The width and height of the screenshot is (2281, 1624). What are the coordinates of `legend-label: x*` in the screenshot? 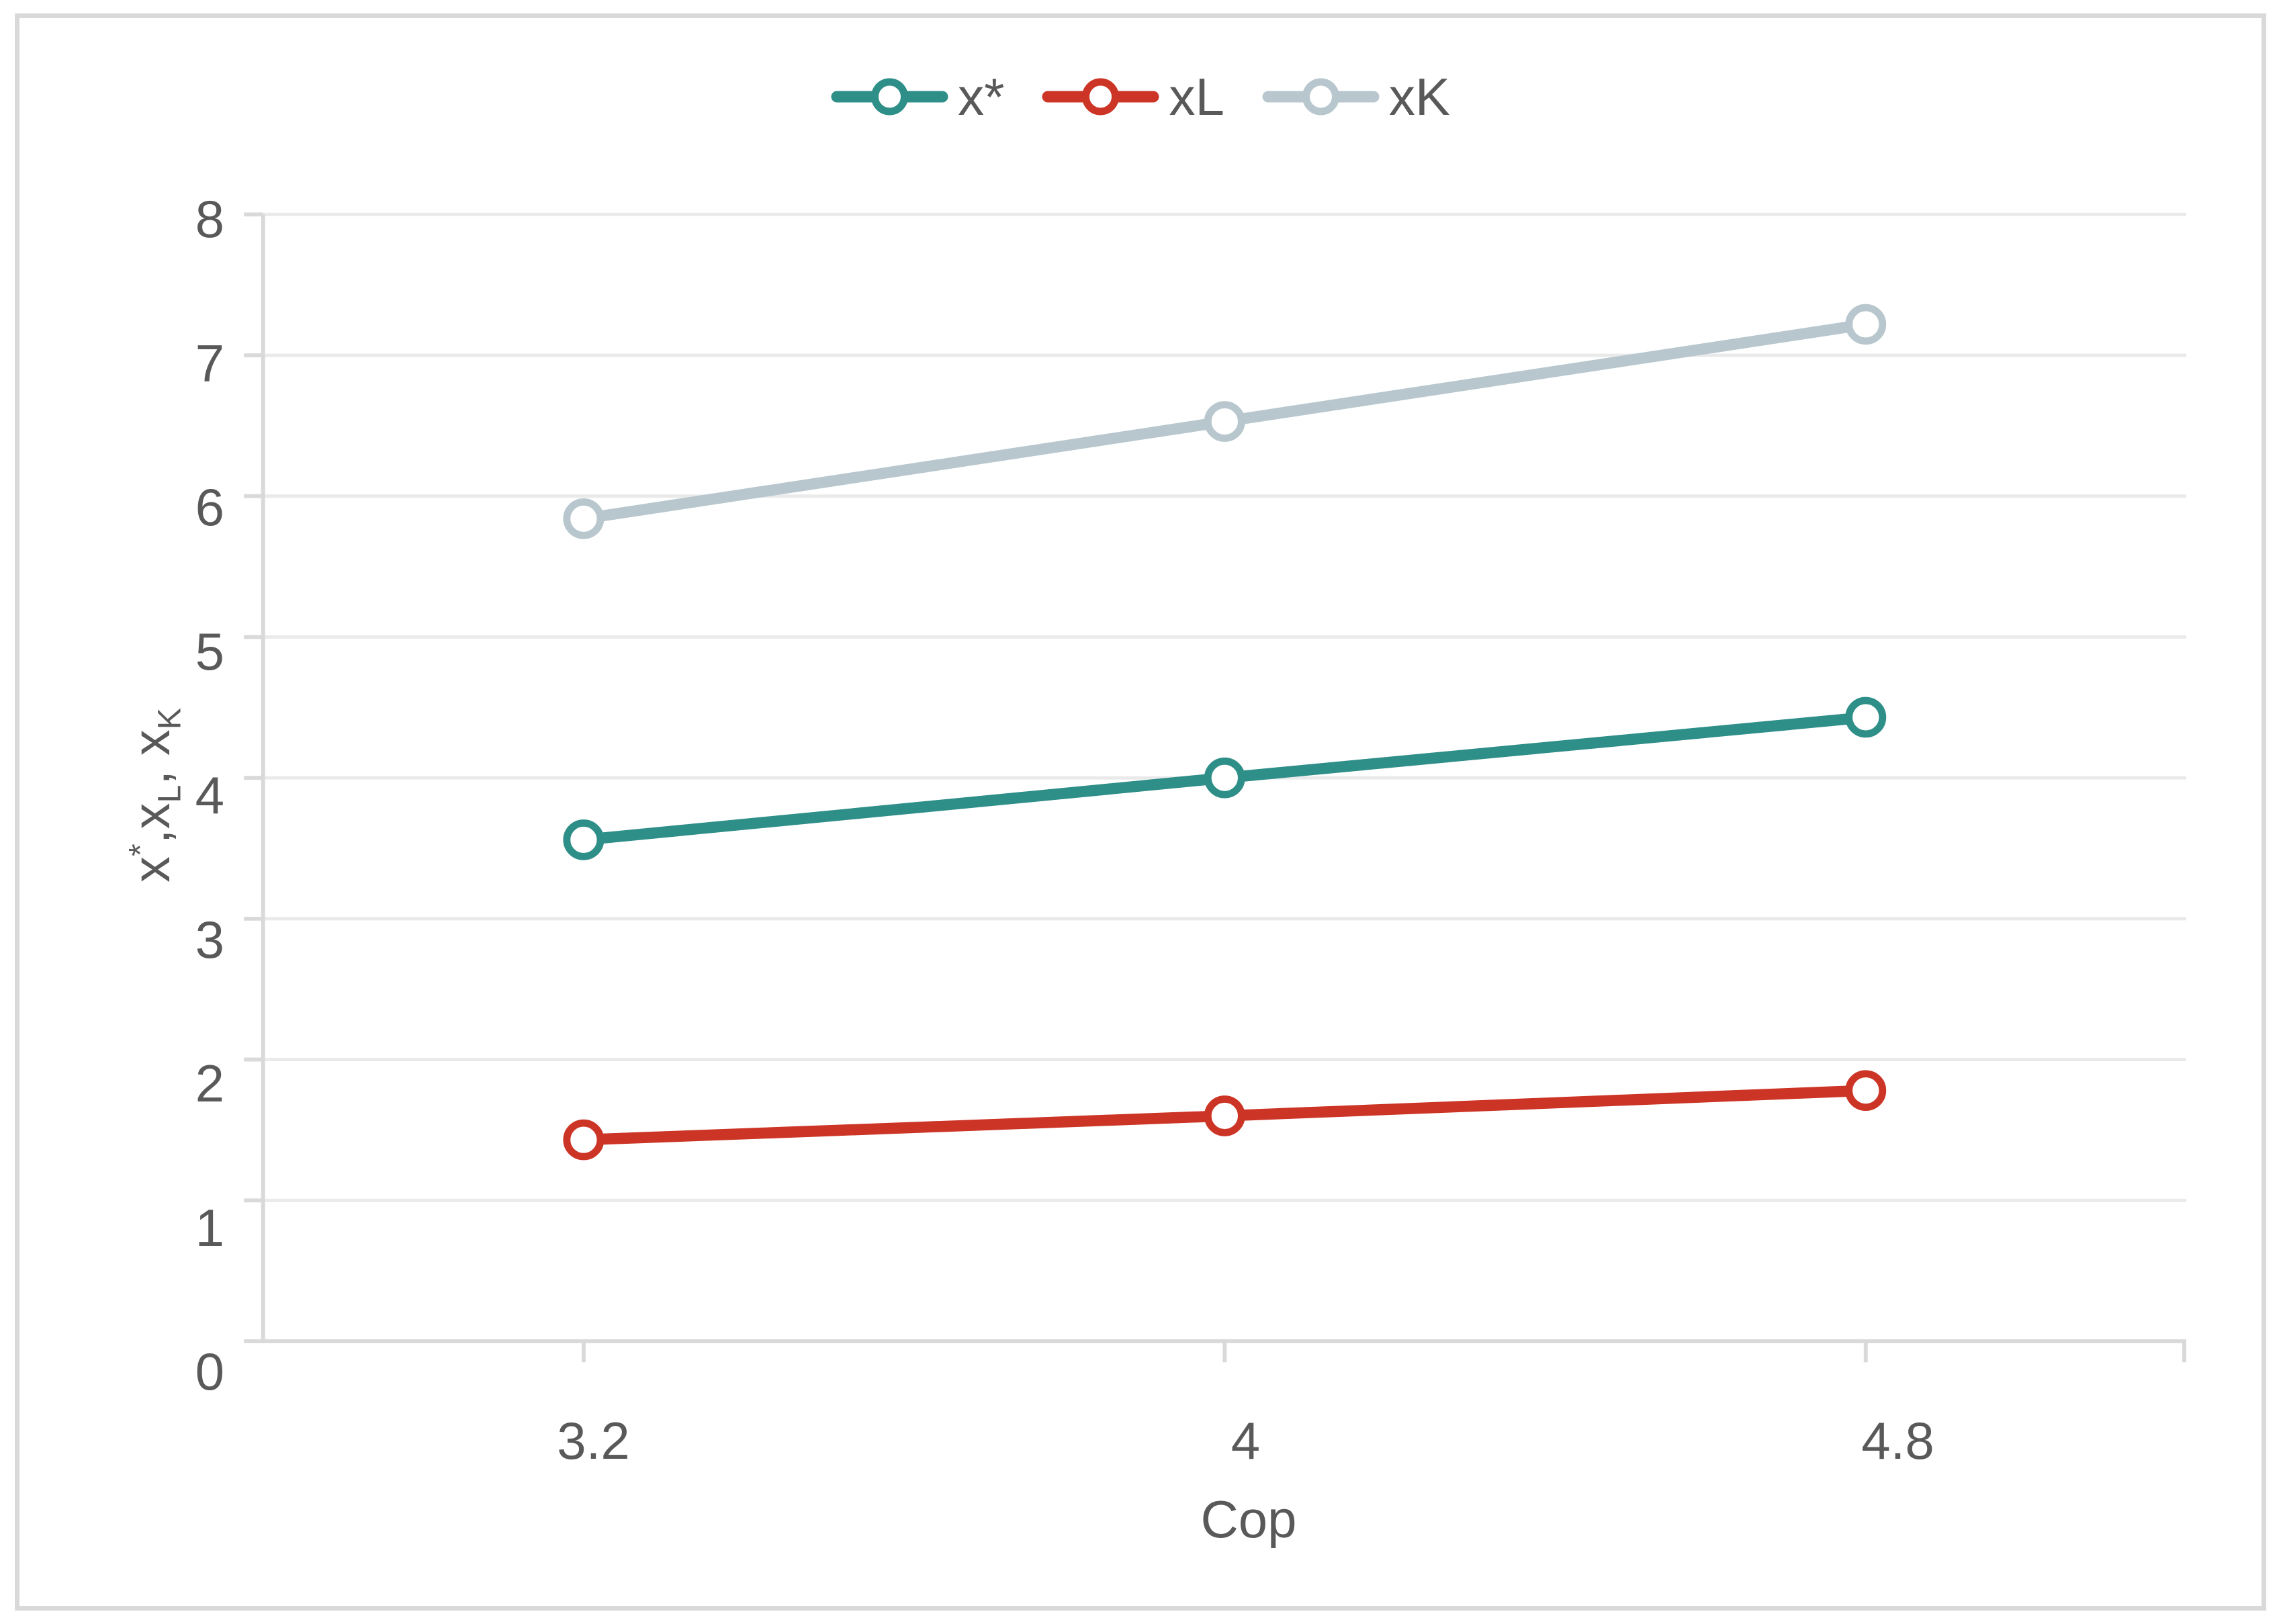 It's located at (981, 96).